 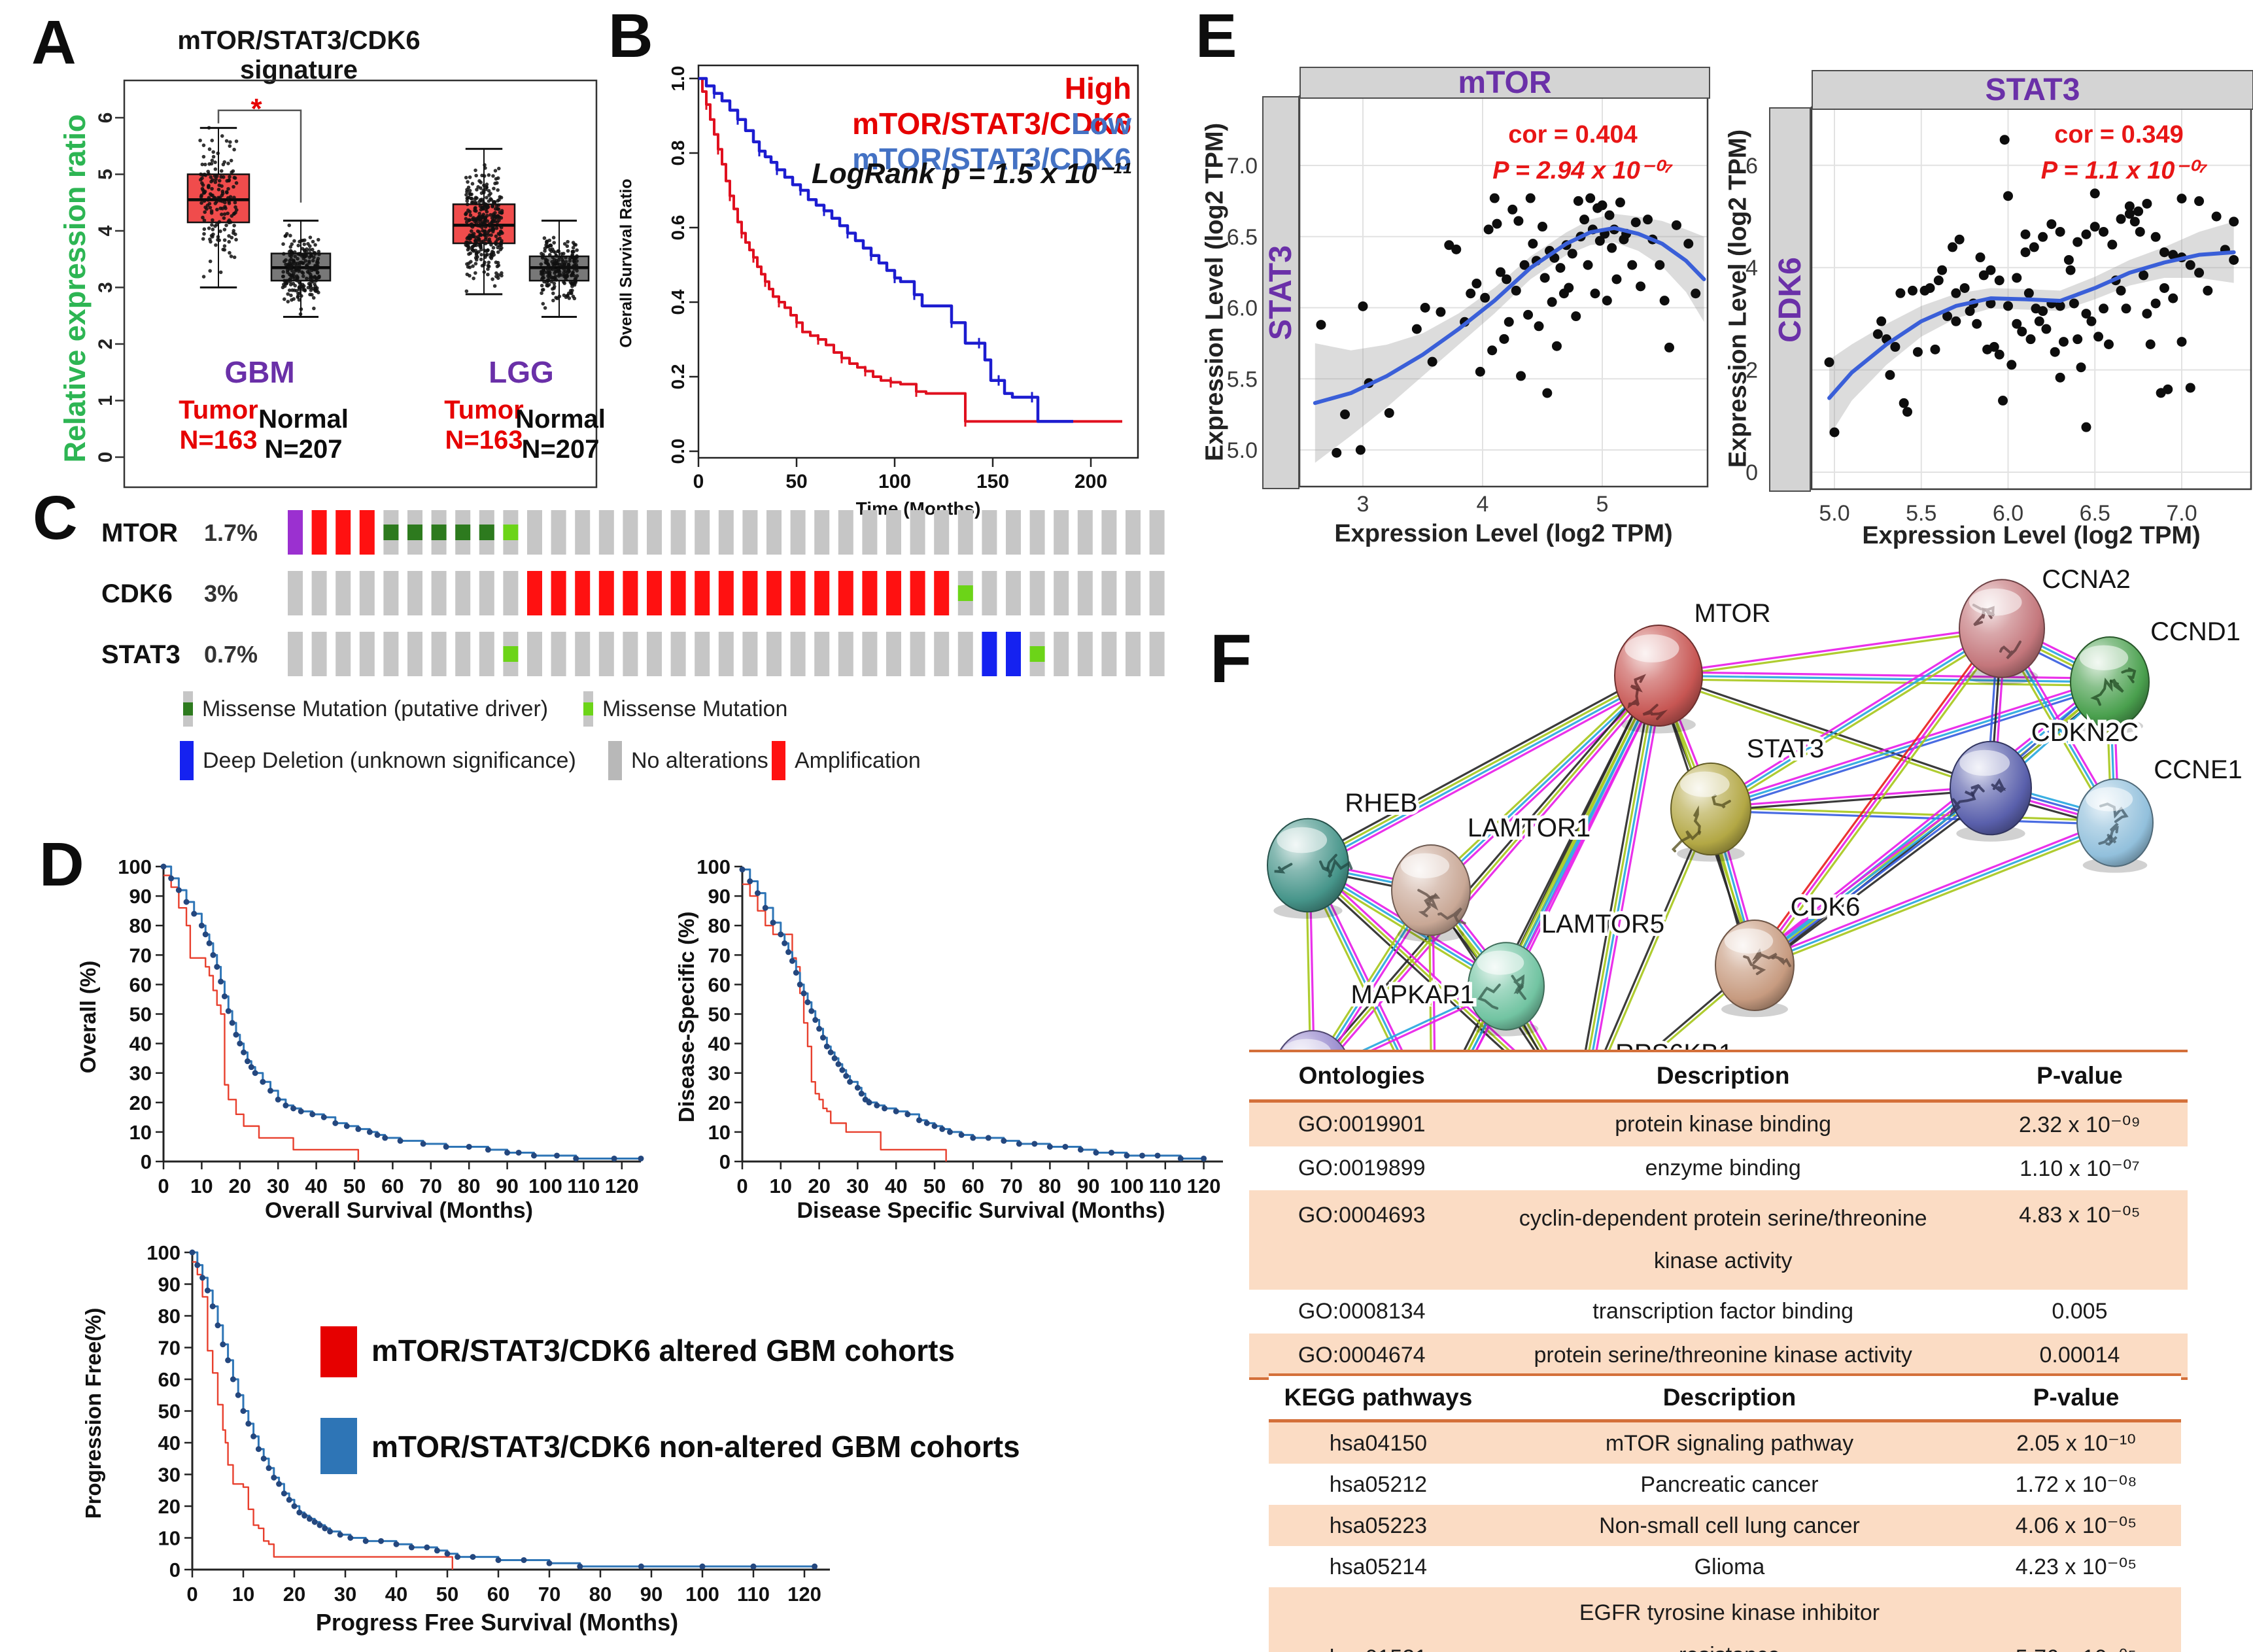 I want to click on table-cell-pvalue: 5.76 x 10⁻⁰⁵, so click(x=2076, y=1619).